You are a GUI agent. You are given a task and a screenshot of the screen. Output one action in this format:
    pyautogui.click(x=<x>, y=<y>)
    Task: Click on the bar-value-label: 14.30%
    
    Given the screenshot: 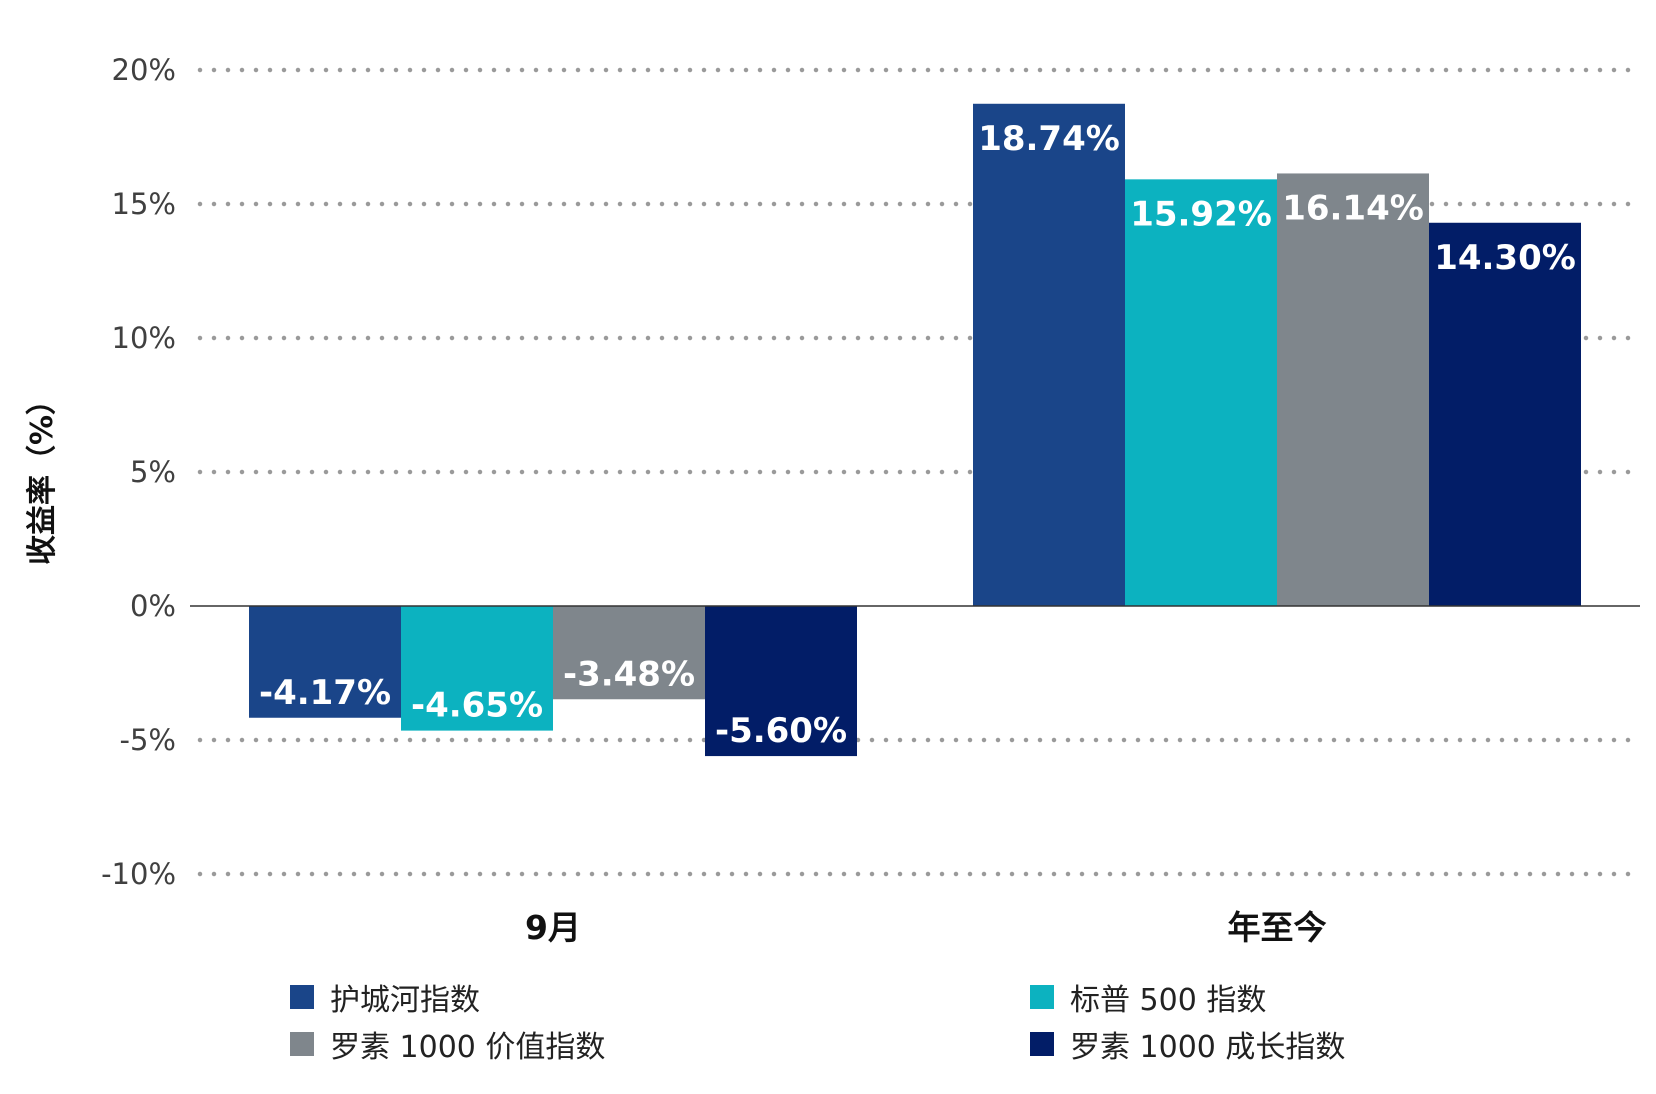 What is the action you would take?
    pyautogui.click(x=1505, y=258)
    